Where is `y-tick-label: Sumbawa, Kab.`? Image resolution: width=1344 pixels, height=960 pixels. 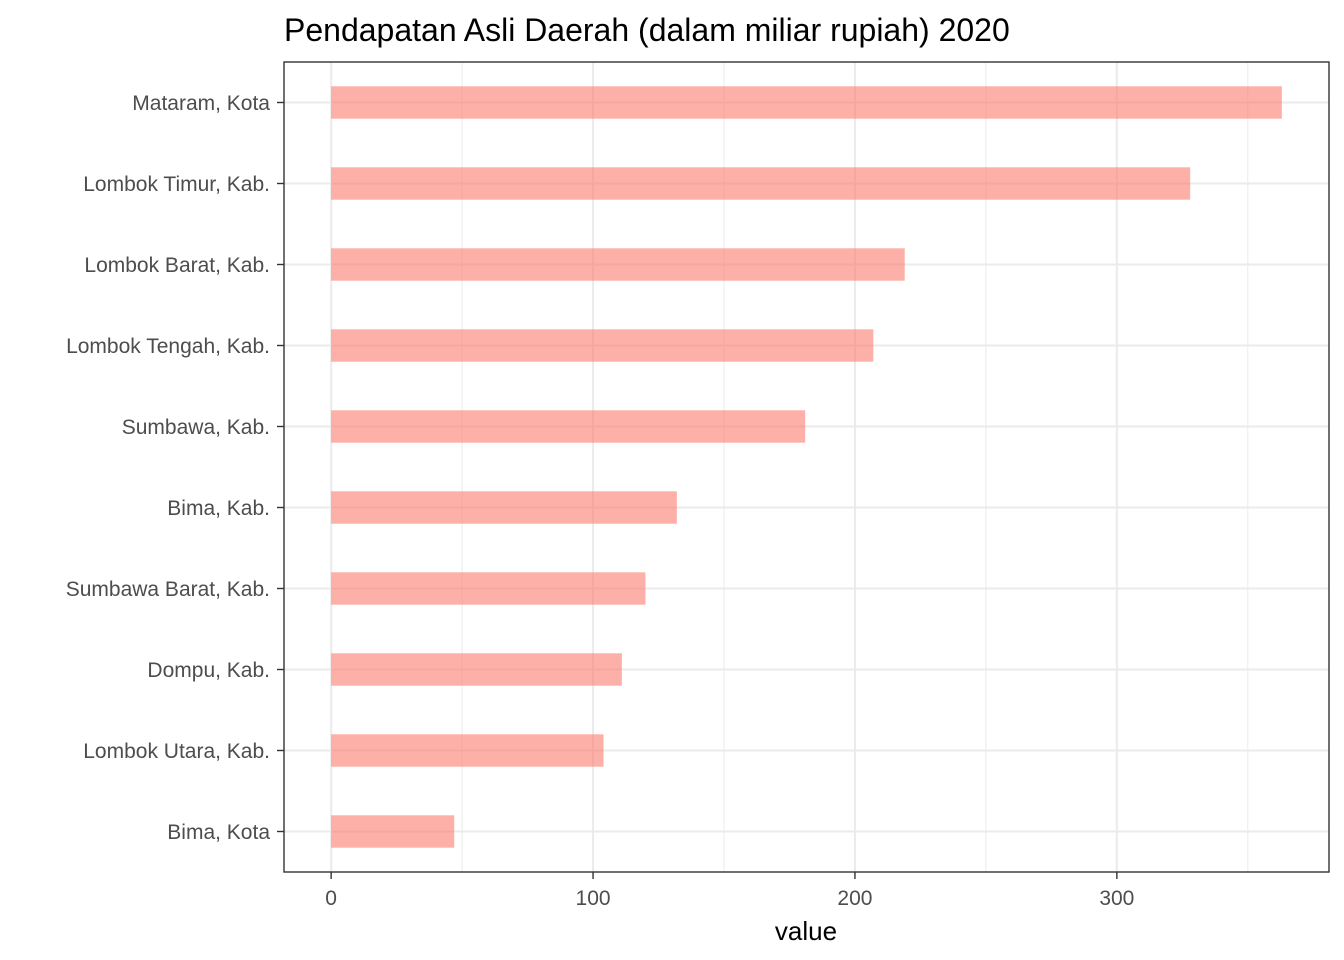
y-tick-label: Sumbawa, Kab. is located at coordinates (196, 427).